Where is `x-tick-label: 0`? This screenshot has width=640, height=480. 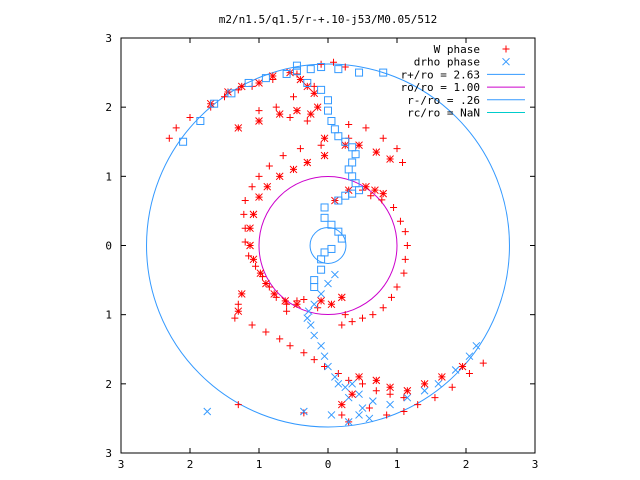
x-tick-label: 0 is located at coordinates (328, 464).